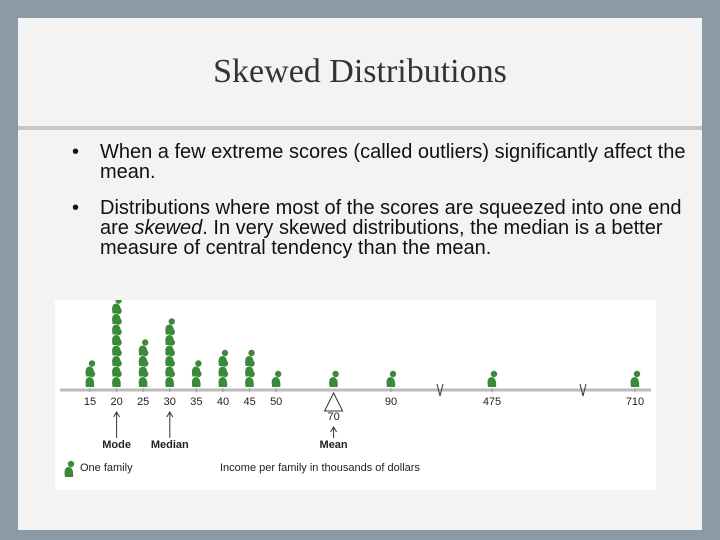 The image size is (720, 540). What do you see at coordinates (196, 402) in the screenshot?
I see `tick-label: 35` at bounding box center [196, 402].